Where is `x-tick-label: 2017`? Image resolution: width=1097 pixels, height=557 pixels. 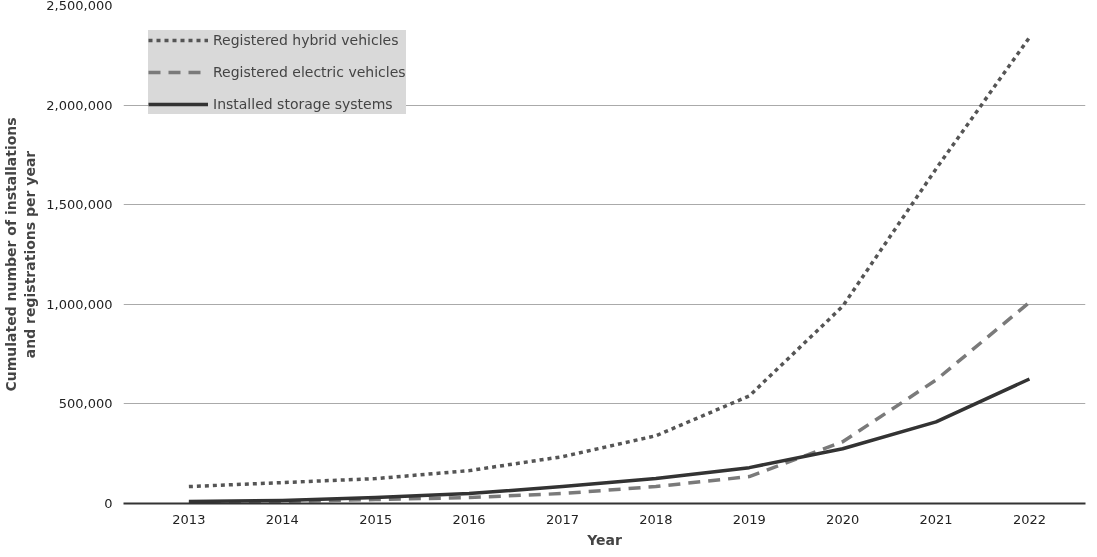 x-tick-label: 2017 is located at coordinates (562, 519).